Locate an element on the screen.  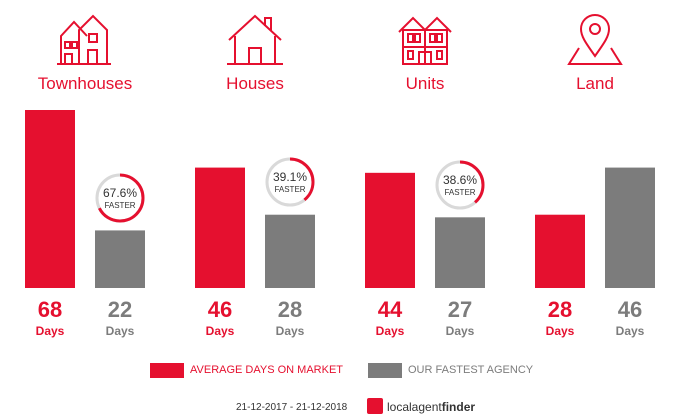
bar-units-avg is located at coordinates (390, 230).